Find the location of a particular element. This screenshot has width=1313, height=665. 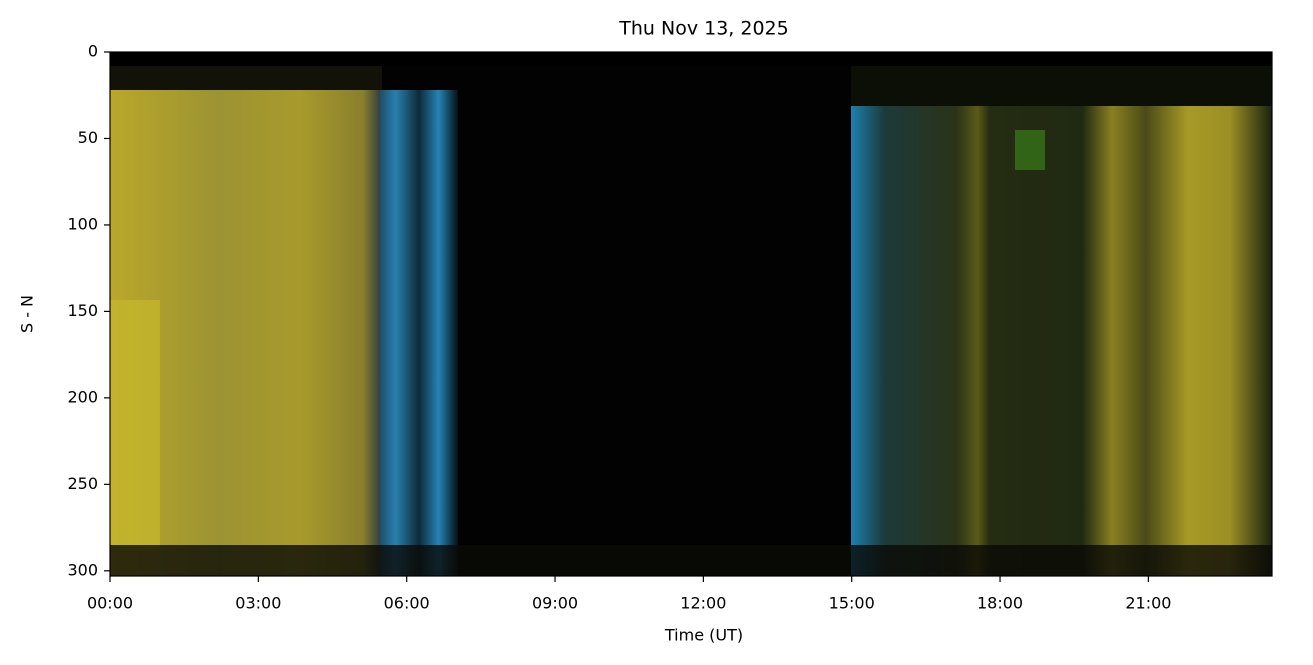

x-tick-label: 21:00 is located at coordinates (1148, 603).